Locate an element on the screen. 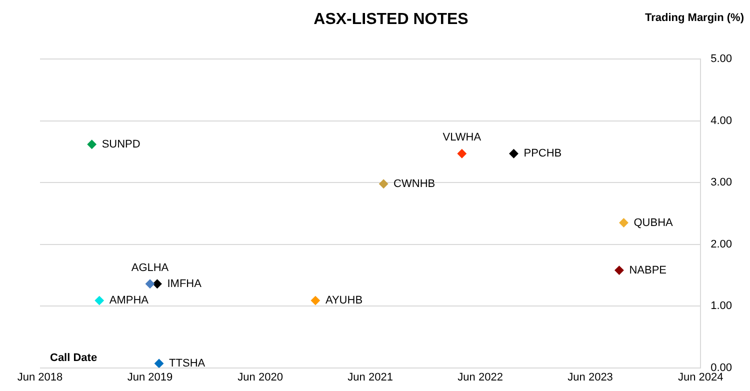  series-label: AGLHA is located at coordinates (150, 268).